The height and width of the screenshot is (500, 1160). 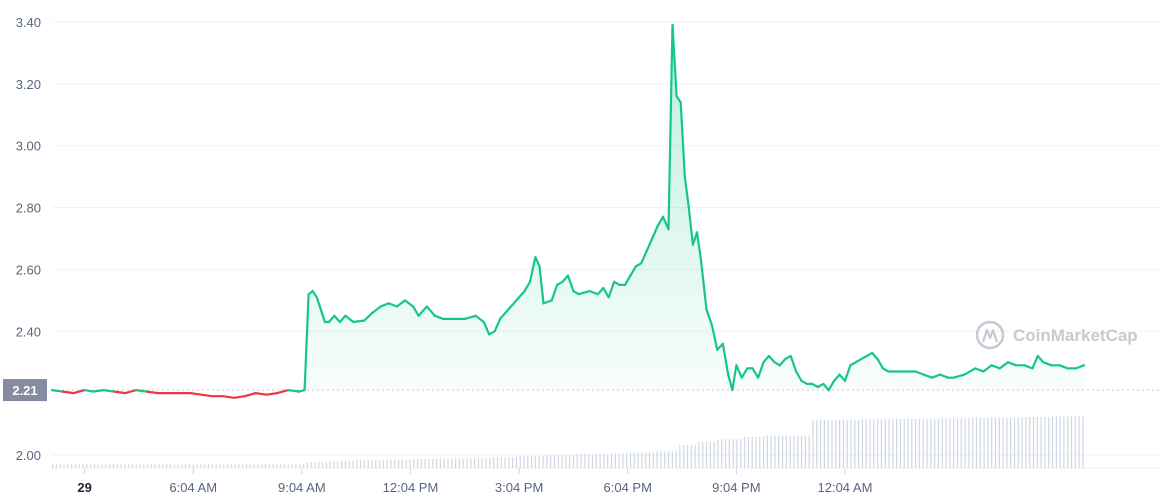 I want to click on x-tick-label: 6:04 PM, so click(x=628, y=487).